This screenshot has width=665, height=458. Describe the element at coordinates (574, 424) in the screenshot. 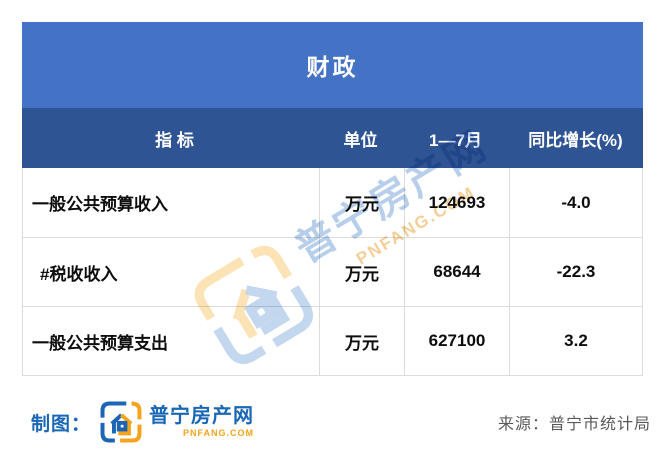

I see `data-source-text: 来源：普宁市统计局` at that location.